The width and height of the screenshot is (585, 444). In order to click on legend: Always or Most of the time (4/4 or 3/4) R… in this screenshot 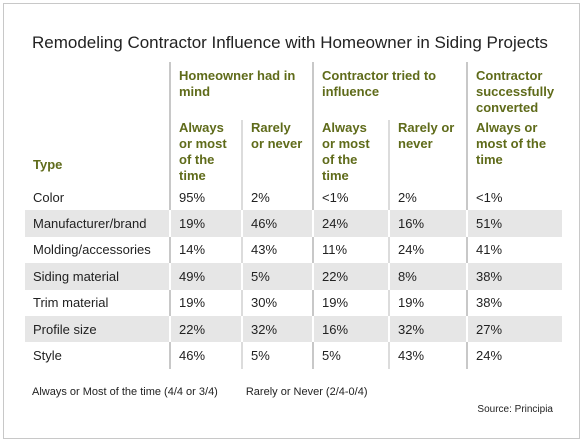, I will do `click(214, 392)`.